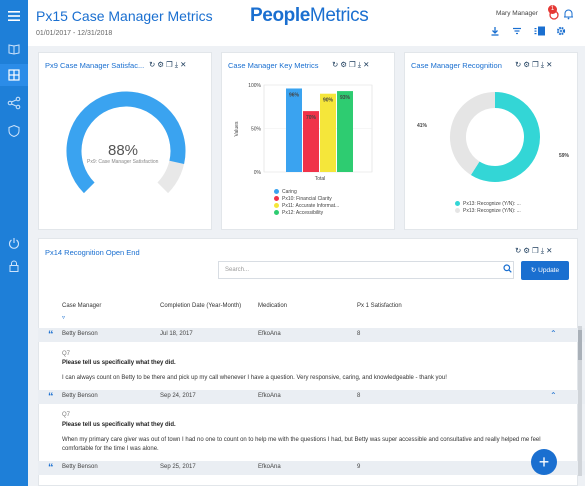 Image resolution: width=585 pixels, height=486 pixels. Describe the element at coordinates (254, 86) in the screenshot. I see `y-tick-label: 100%` at that location.